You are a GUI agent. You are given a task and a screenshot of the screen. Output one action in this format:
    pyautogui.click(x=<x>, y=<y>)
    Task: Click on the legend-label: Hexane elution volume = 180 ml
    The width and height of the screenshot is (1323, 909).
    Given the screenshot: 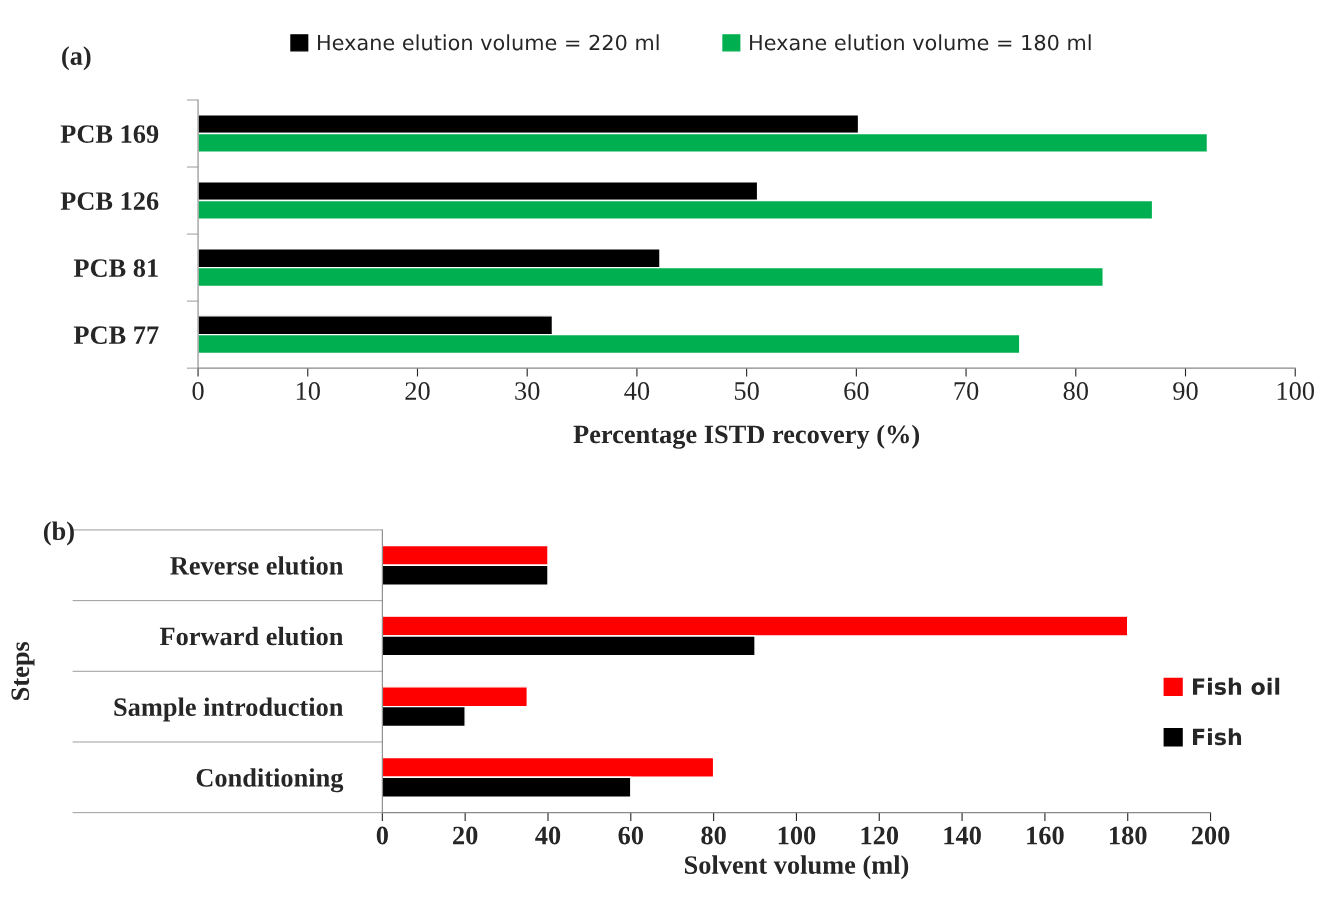 What is the action you would take?
    pyautogui.click(x=920, y=42)
    